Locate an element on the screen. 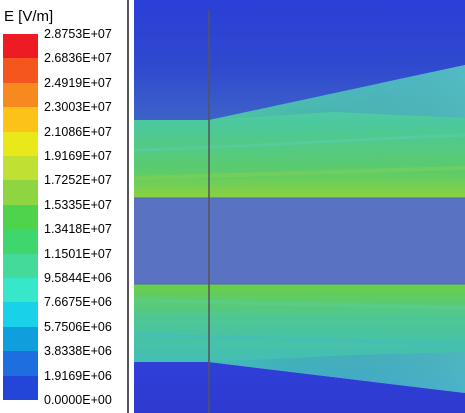  legend-tick-label: 2.4919E+07 is located at coordinates (78, 82).